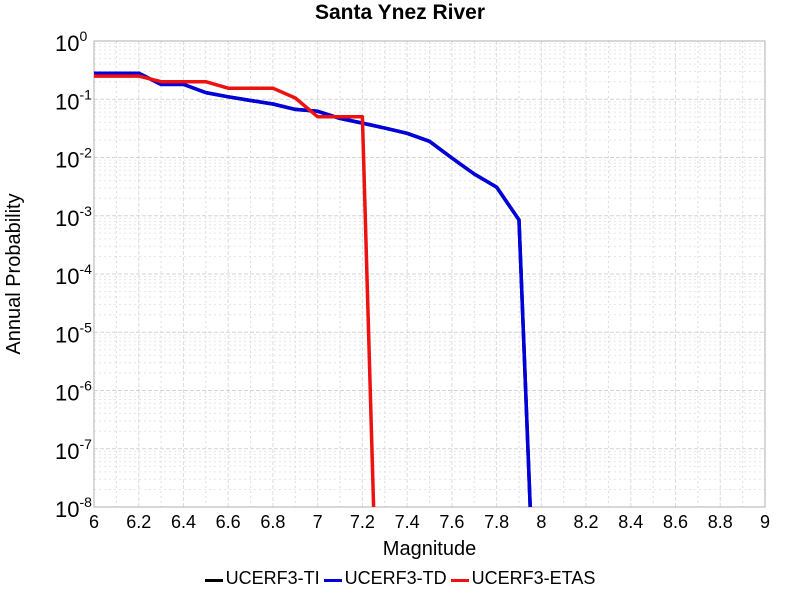 The image size is (800, 600). Describe the element at coordinates (73, 392) in the screenshot. I see `y-tick-label: 10⁻⁶` at that location.